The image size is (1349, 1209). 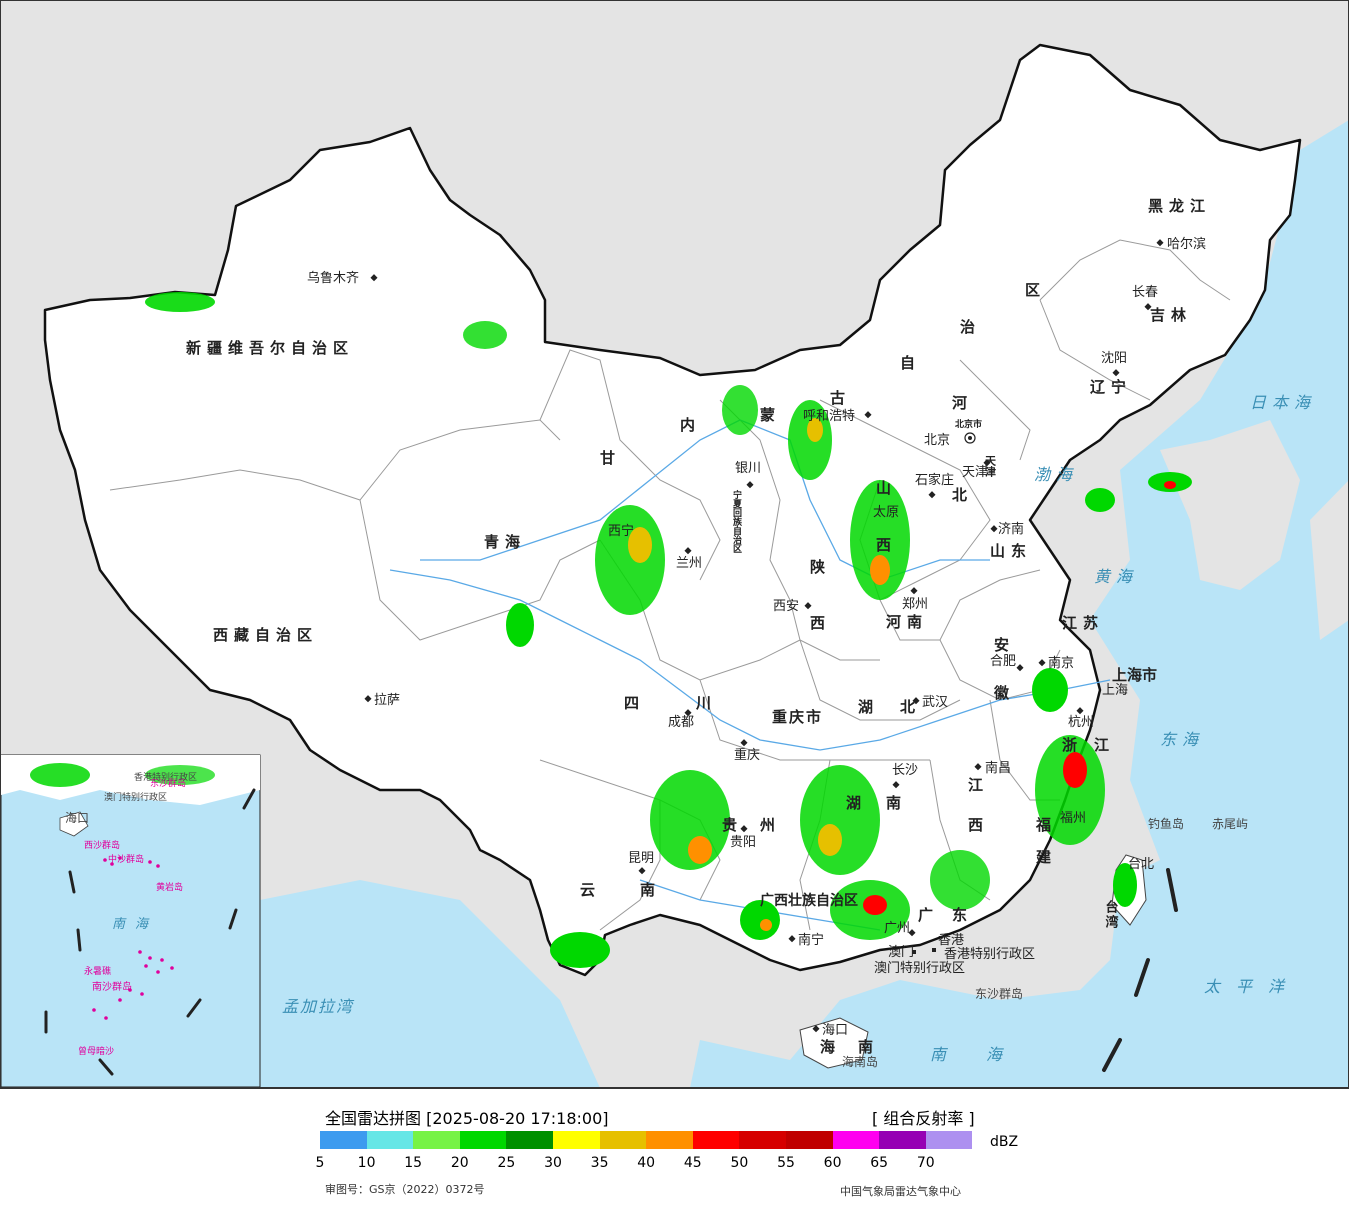 I want to click on svg-text: 长沙, so click(x=905, y=770).